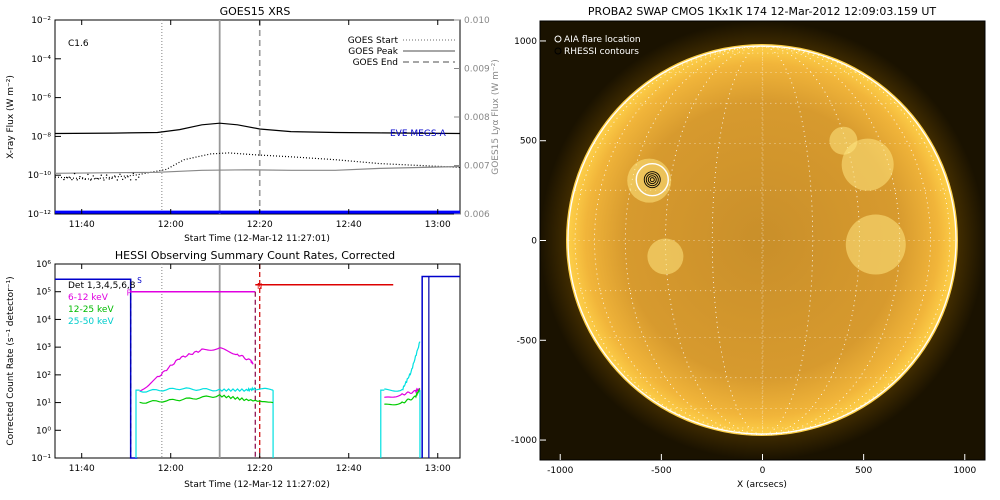 The height and width of the screenshot is (500, 1000). What do you see at coordinates (41, 60) in the screenshot?
I see `y-tick-label: 10⁻⁴` at bounding box center [41, 60].